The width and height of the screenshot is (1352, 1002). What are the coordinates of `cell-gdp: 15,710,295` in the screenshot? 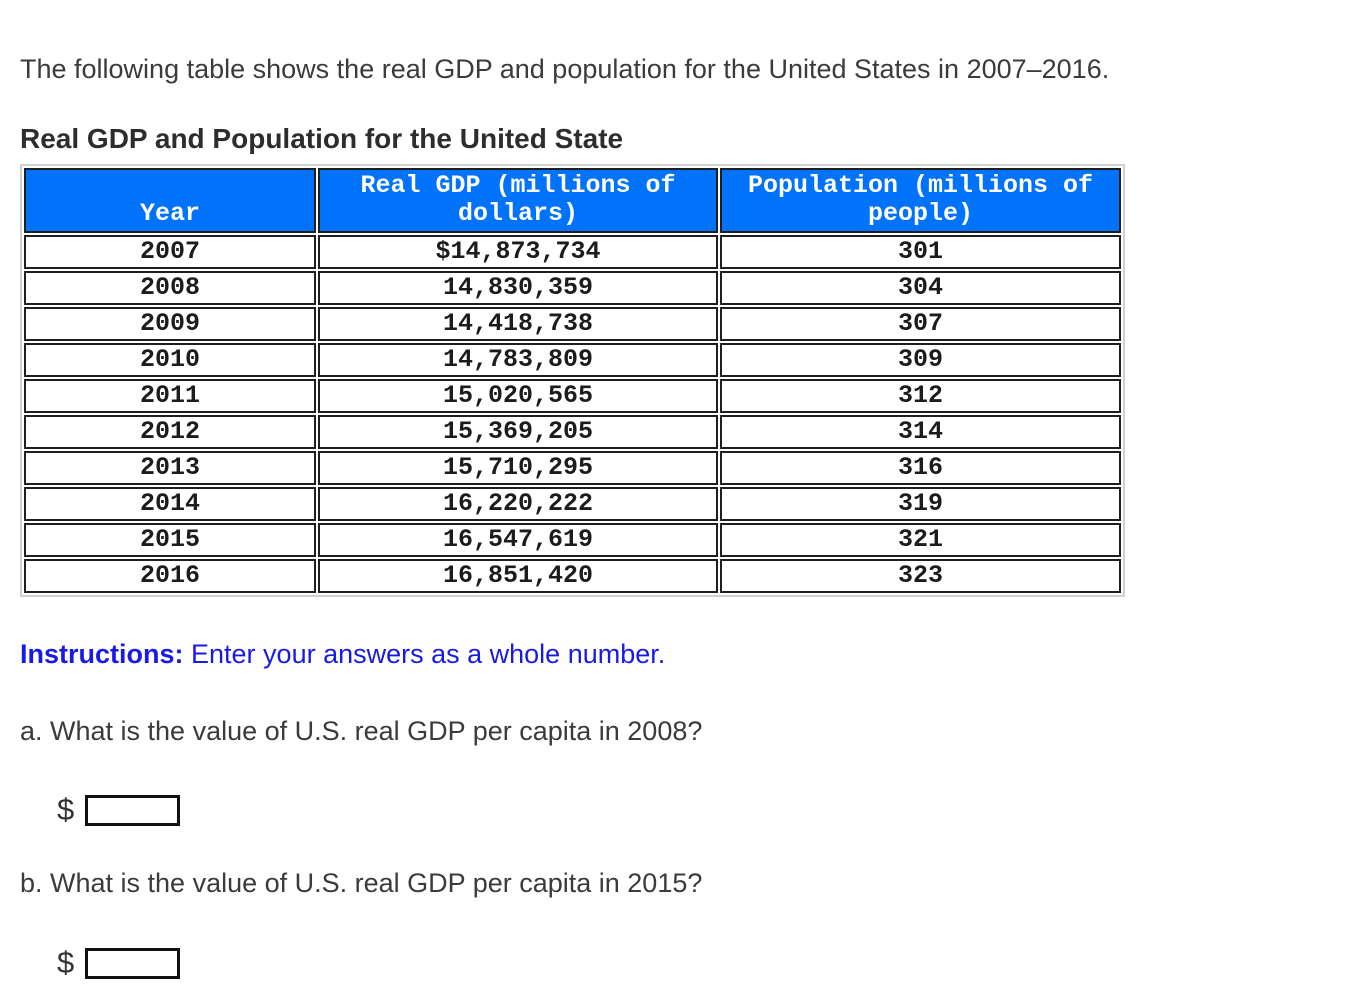 It's located at (518, 468).